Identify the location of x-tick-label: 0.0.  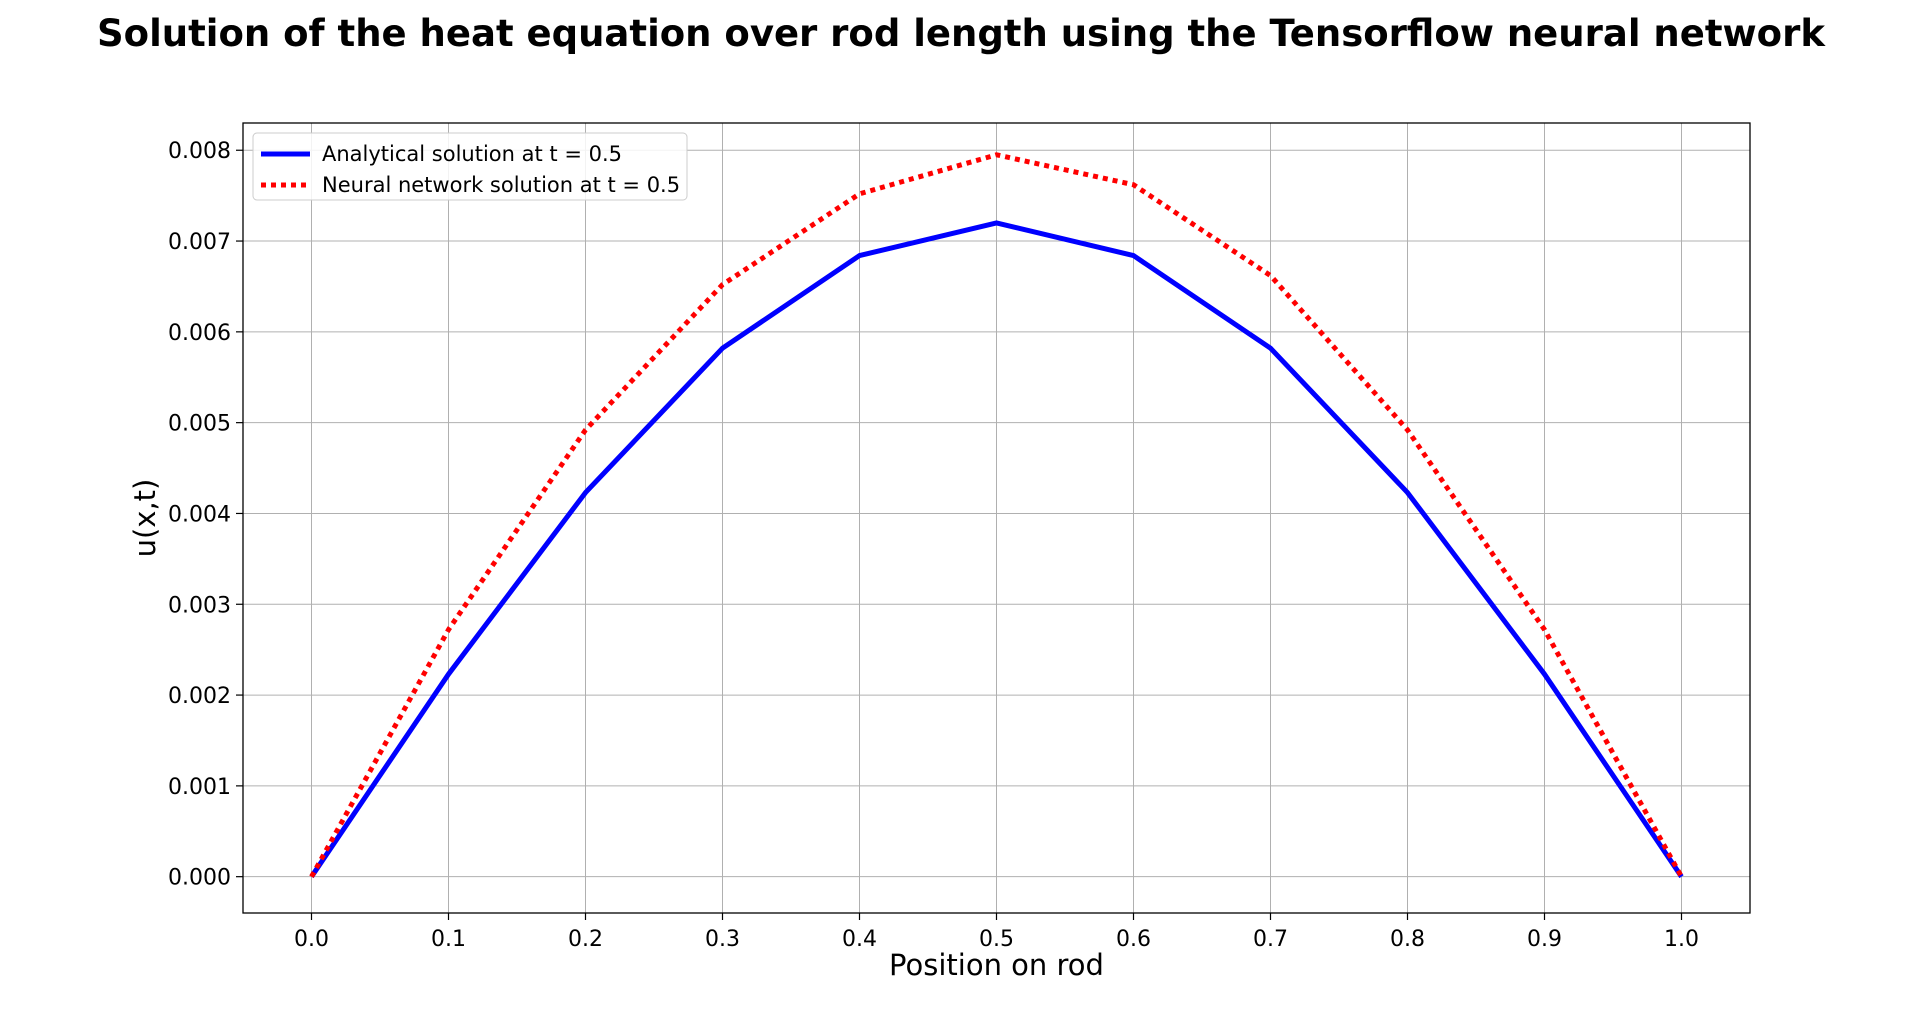
(311, 939).